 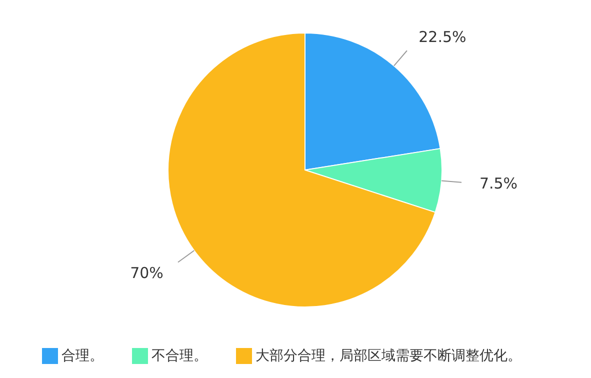 What do you see at coordinates (442, 37) in the screenshot?
I see `data-label: 22.5%` at bounding box center [442, 37].